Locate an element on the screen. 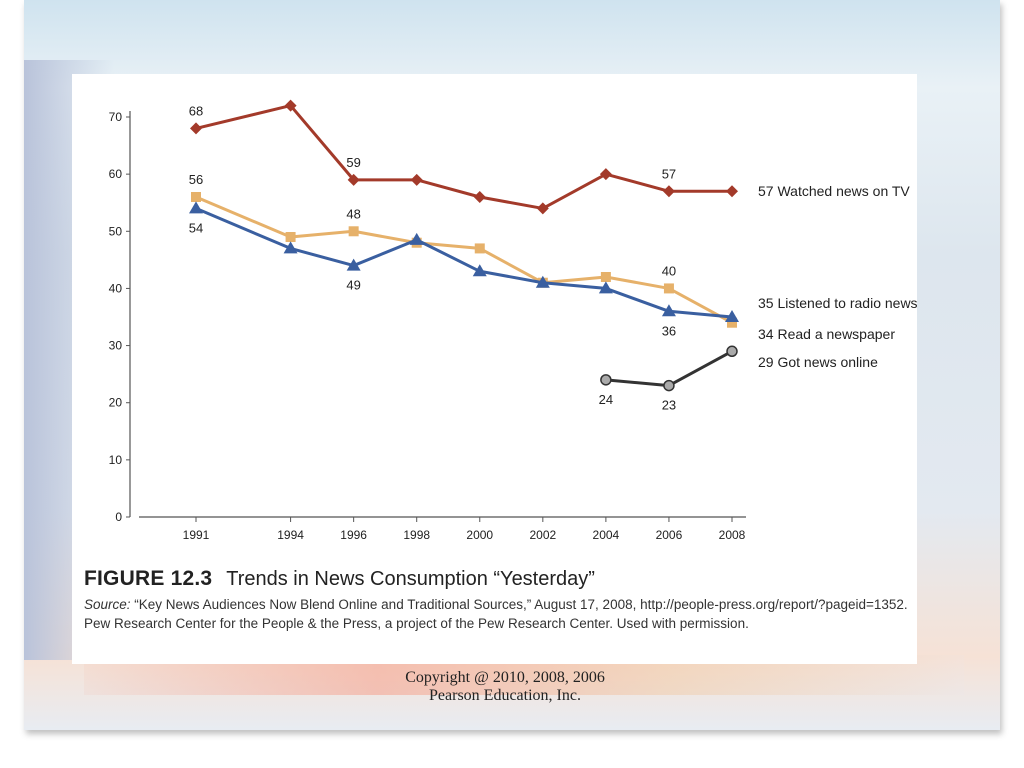 This screenshot has height=768, width=1024. copyright-line-2: Pearson Education, Inc. is located at coordinates (505, 695).